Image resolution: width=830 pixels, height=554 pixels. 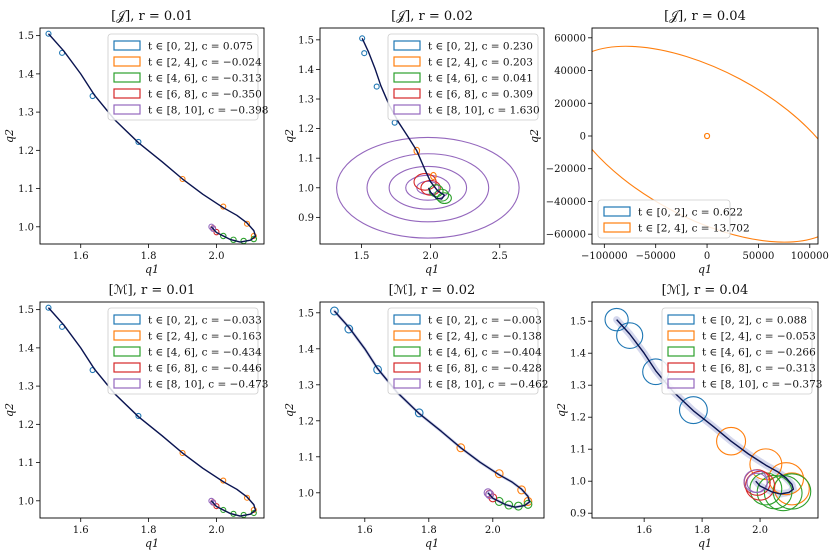 I want to click on panel-title: [𝒥], r = 0.02, so click(x=432, y=16).